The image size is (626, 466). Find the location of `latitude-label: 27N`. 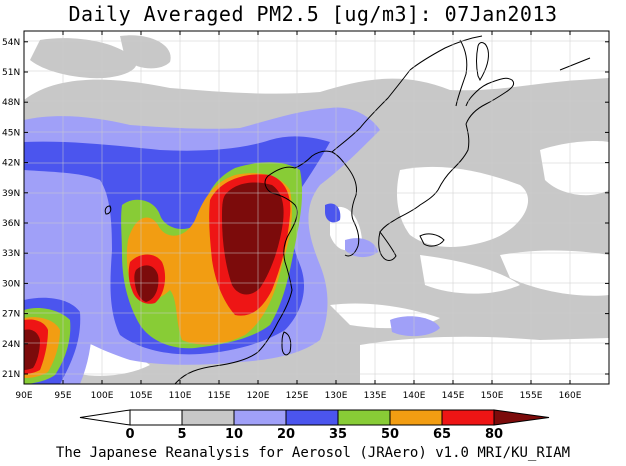

latitude-label: 27N is located at coordinates (11, 315).